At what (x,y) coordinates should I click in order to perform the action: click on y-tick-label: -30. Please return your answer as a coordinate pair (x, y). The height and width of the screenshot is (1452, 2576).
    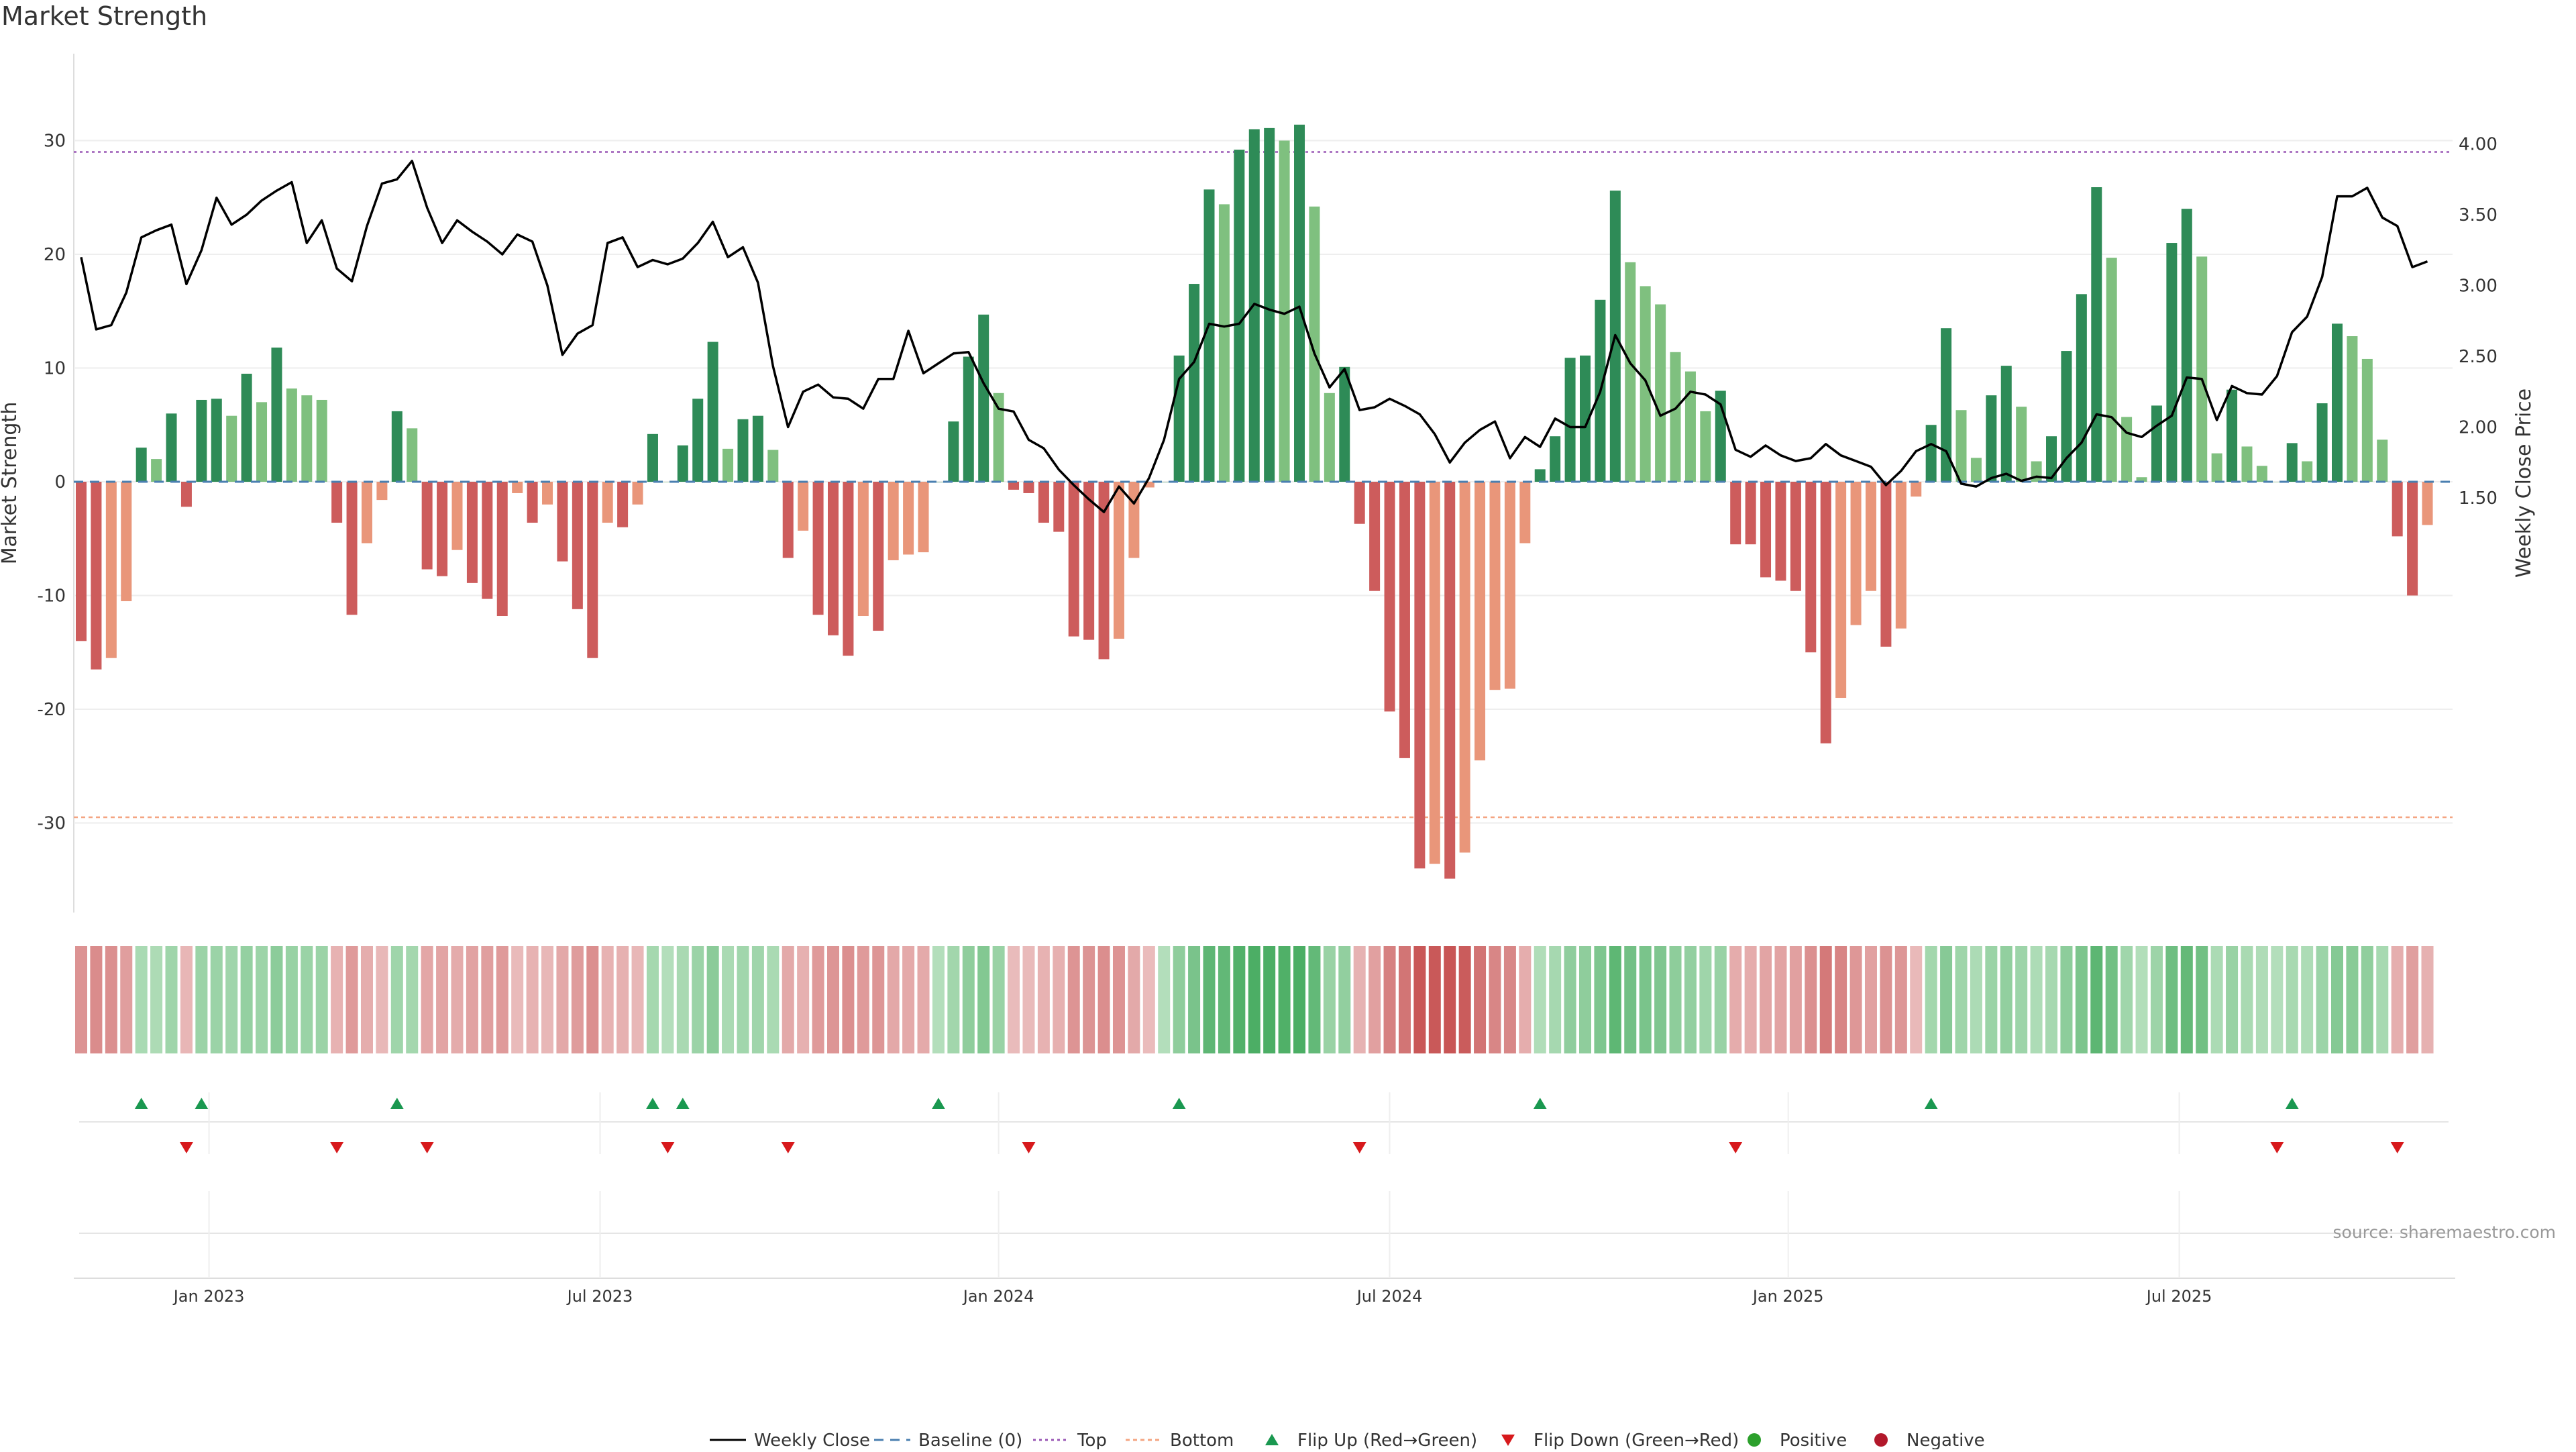
    Looking at the image, I should click on (52, 824).